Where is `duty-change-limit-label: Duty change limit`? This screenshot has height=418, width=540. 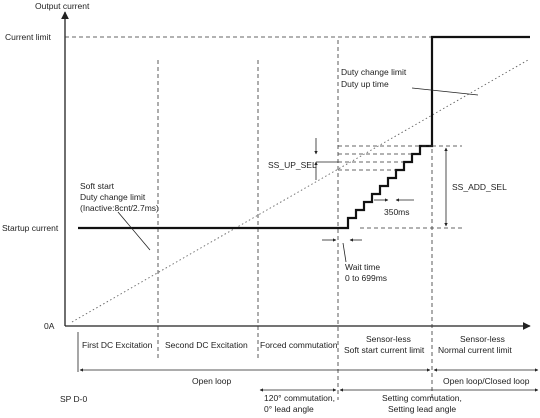 duty-change-limit-label: Duty change limit is located at coordinates (374, 72).